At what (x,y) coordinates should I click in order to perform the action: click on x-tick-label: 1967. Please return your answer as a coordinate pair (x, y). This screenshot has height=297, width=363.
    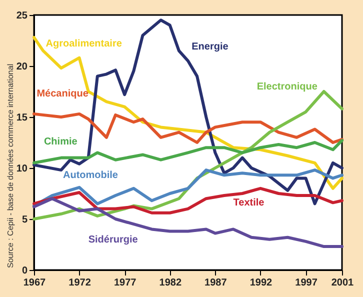
    Looking at the image, I should click on (34, 283).